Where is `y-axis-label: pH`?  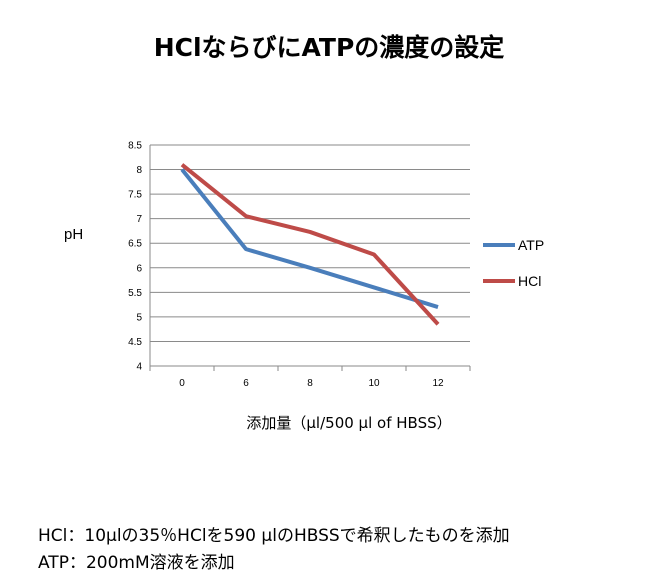
y-axis-label: pH is located at coordinates (74, 234).